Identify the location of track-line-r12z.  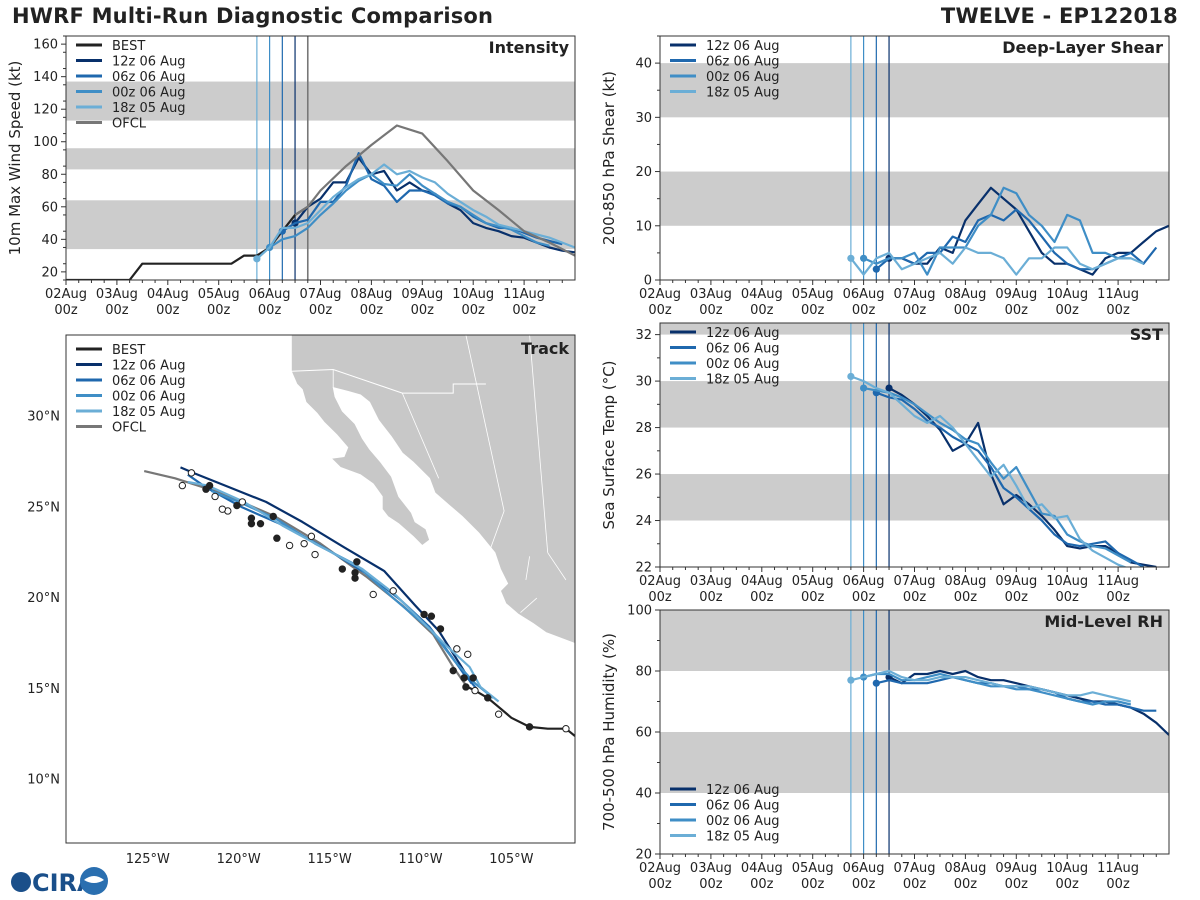
(326, 575).